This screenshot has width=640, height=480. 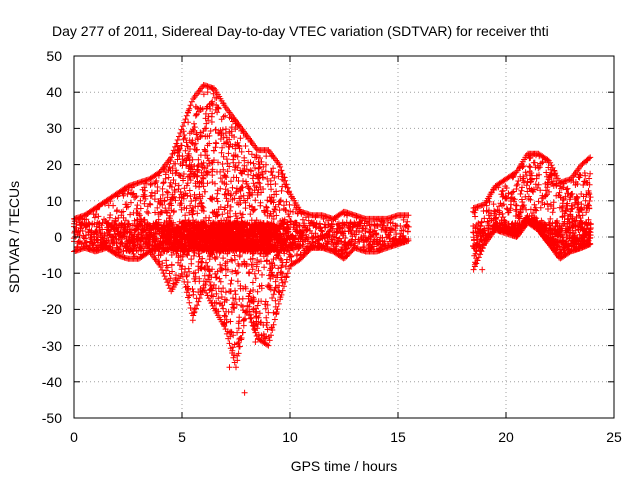 What do you see at coordinates (54, 56) in the screenshot?
I see `y-tick-label: 50` at bounding box center [54, 56].